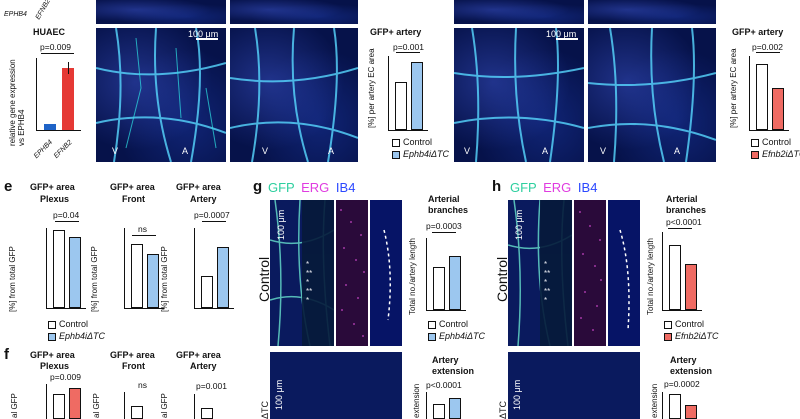  Describe the element at coordinates (684, 222) in the screenshot. I see `panel-h-branches-pvalue: p<0.0001` at that location.